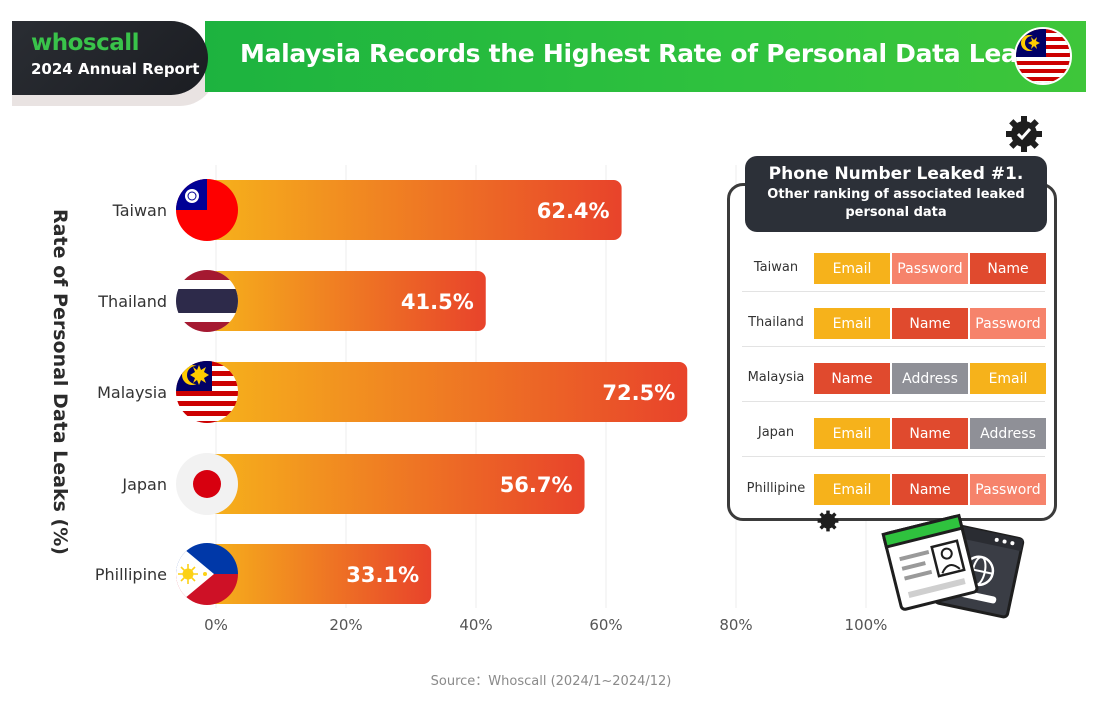 The width and height of the screenshot is (1102, 707). Describe the element at coordinates (207, 574) in the screenshot. I see `philippines-flag-icon` at that location.